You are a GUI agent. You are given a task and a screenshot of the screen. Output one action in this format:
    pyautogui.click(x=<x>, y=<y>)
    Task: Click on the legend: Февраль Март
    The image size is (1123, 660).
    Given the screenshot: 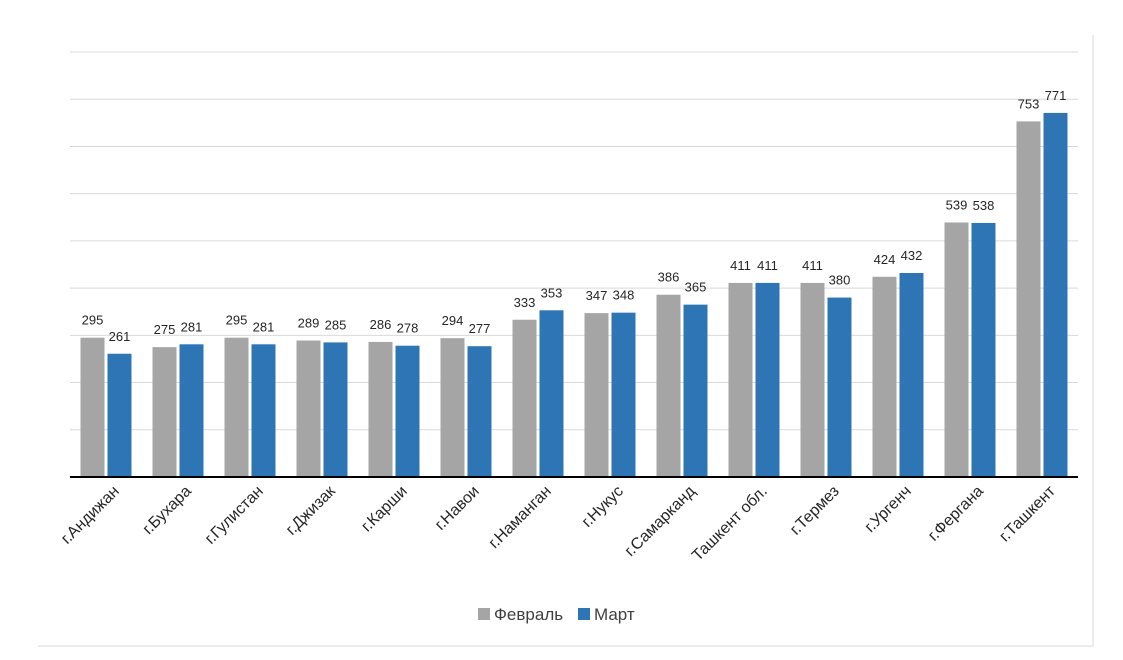 What is the action you would take?
    pyautogui.click(x=556, y=614)
    